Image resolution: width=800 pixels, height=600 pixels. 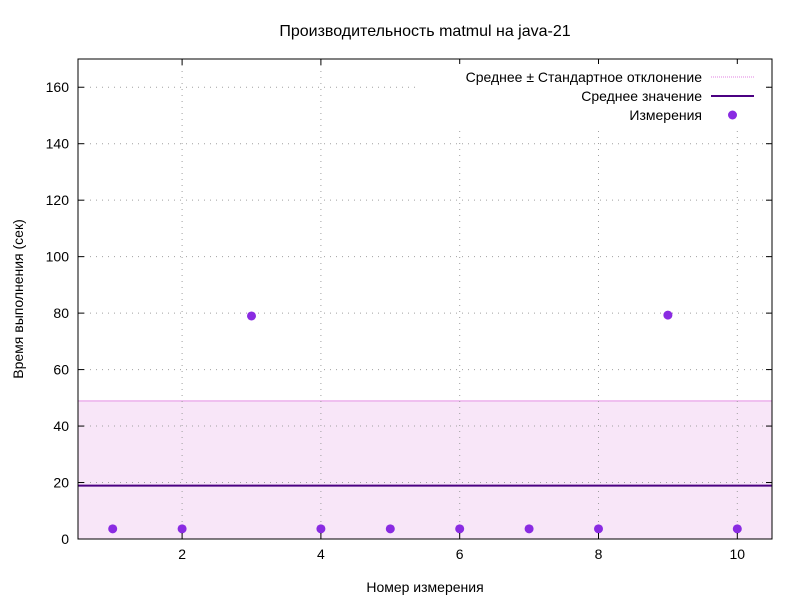 What do you see at coordinates (738, 554) in the screenshot?
I see `x-tick-label-10: 10` at bounding box center [738, 554].